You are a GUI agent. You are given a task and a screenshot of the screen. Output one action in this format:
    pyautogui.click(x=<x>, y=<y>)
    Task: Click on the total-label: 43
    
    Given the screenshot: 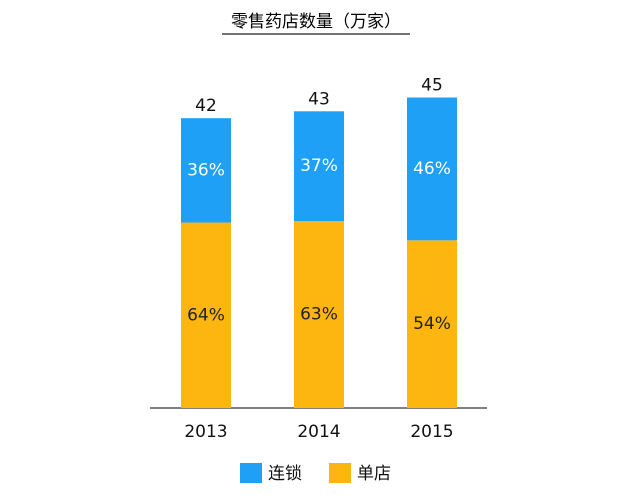 What is the action you would take?
    pyautogui.click(x=319, y=99)
    